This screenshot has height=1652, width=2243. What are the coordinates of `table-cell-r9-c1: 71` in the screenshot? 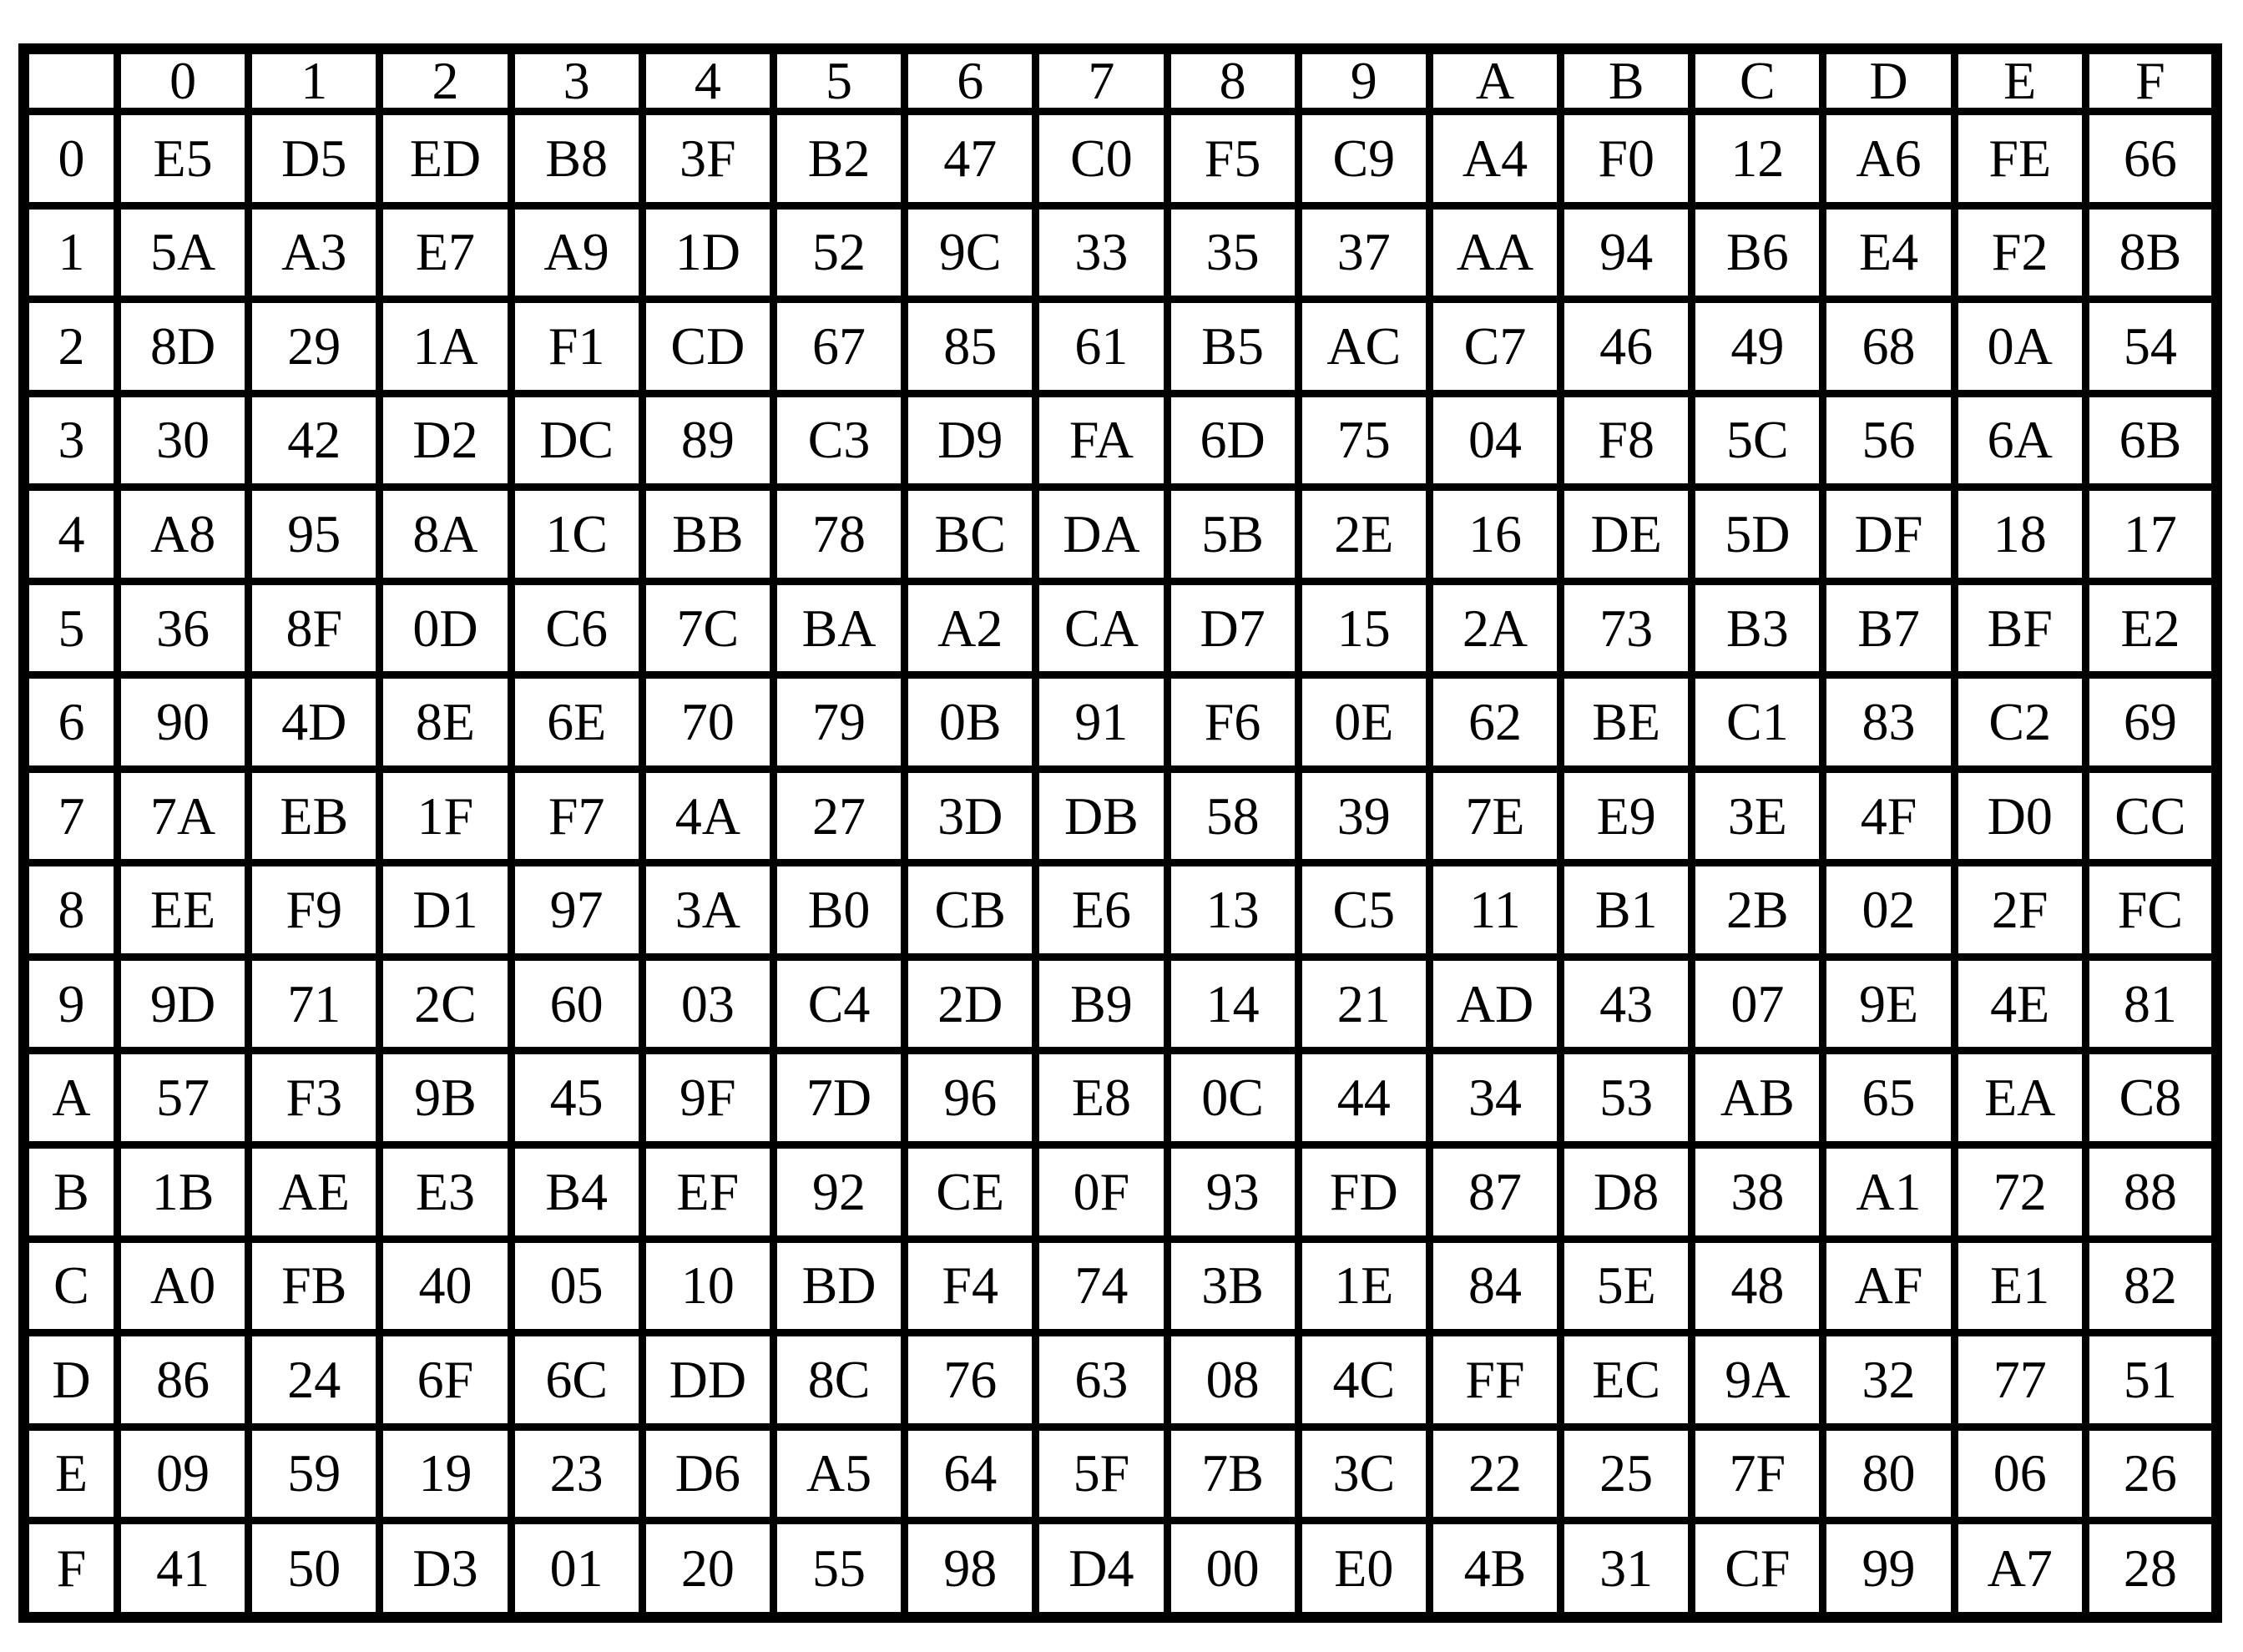 It's located at (314, 1003).